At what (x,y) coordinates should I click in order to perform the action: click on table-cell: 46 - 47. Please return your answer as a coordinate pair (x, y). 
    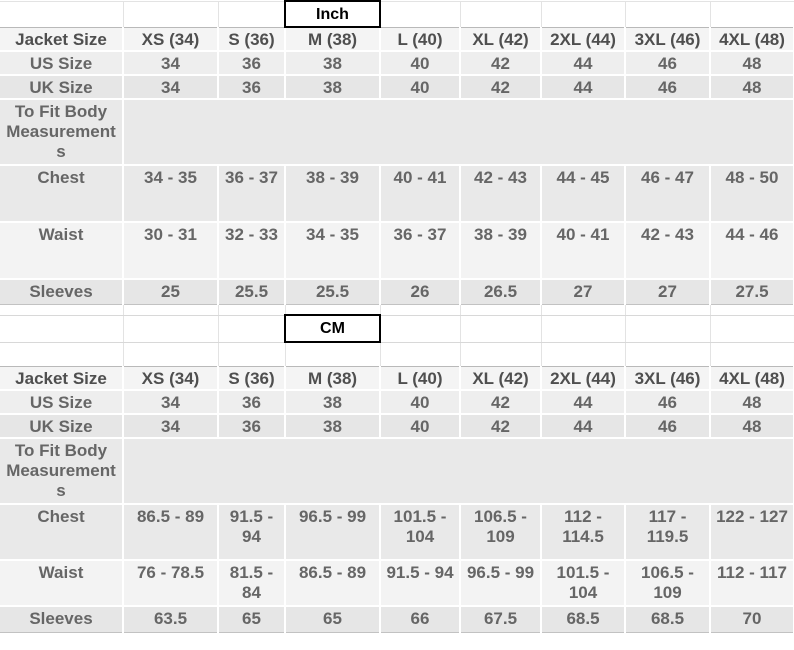
    Looking at the image, I should click on (668, 194).